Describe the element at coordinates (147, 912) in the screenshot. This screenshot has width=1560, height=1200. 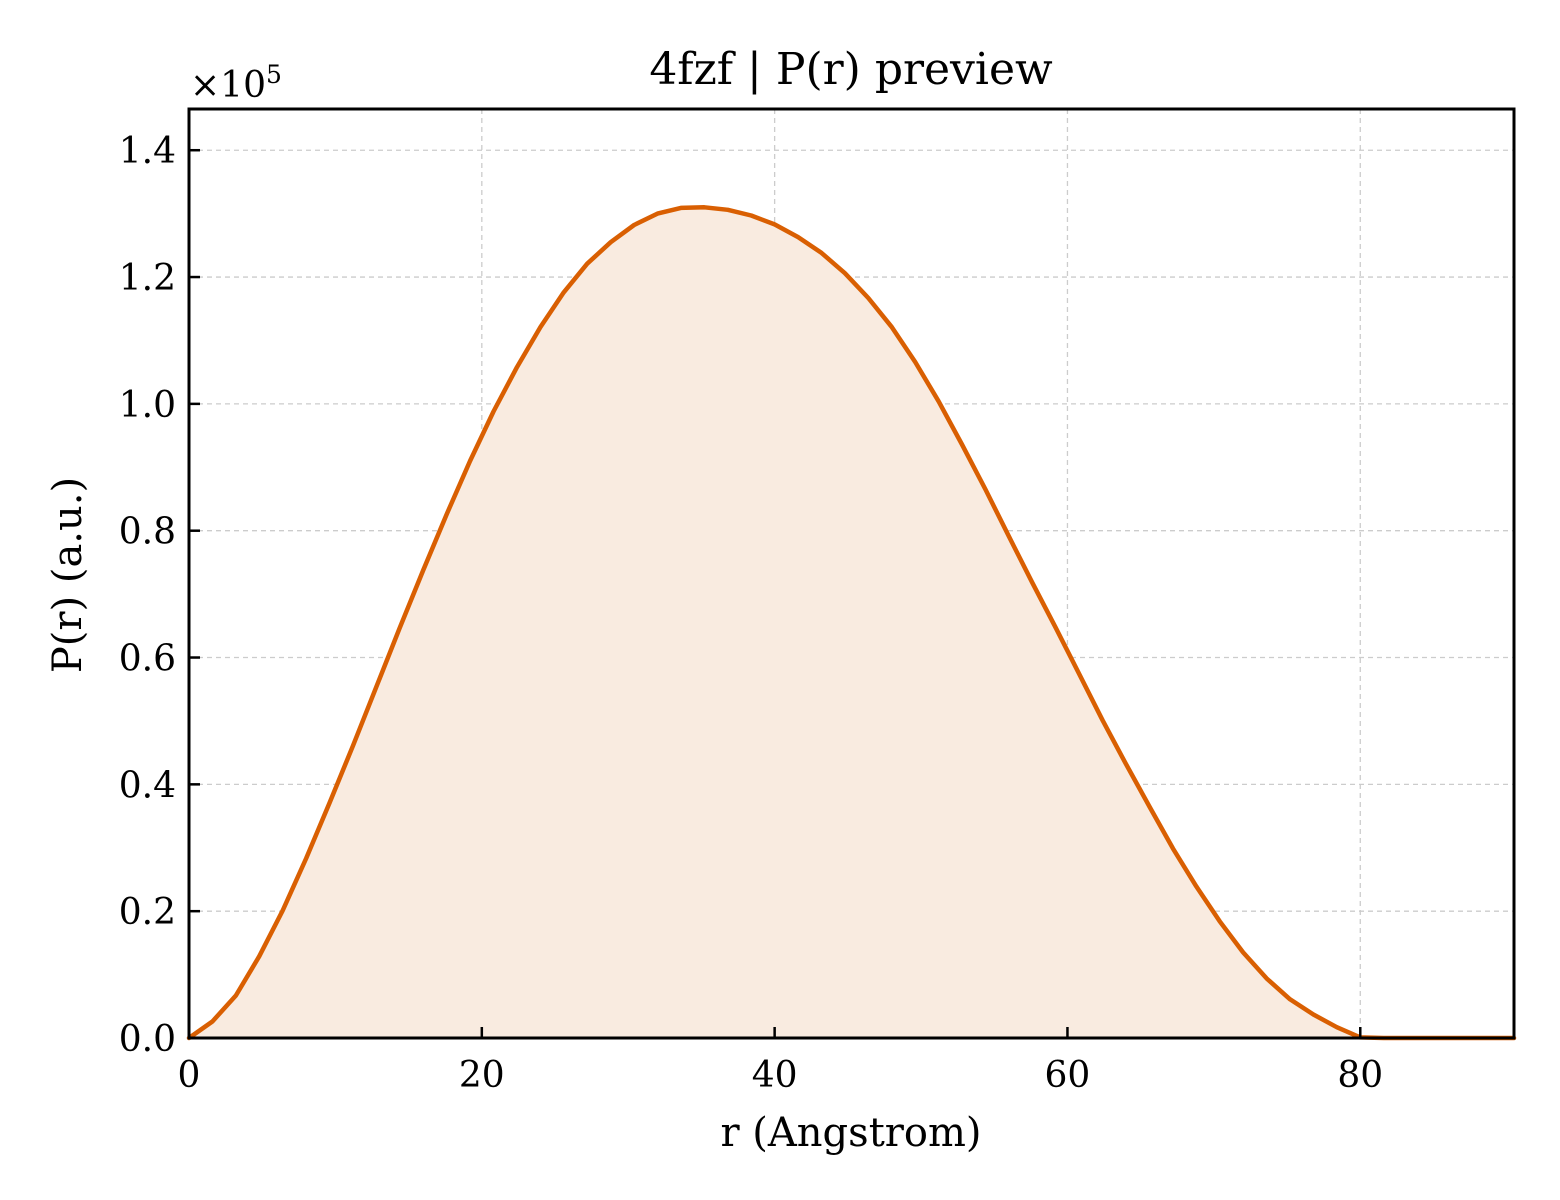
I see `y-tick-label: 0.2` at that location.